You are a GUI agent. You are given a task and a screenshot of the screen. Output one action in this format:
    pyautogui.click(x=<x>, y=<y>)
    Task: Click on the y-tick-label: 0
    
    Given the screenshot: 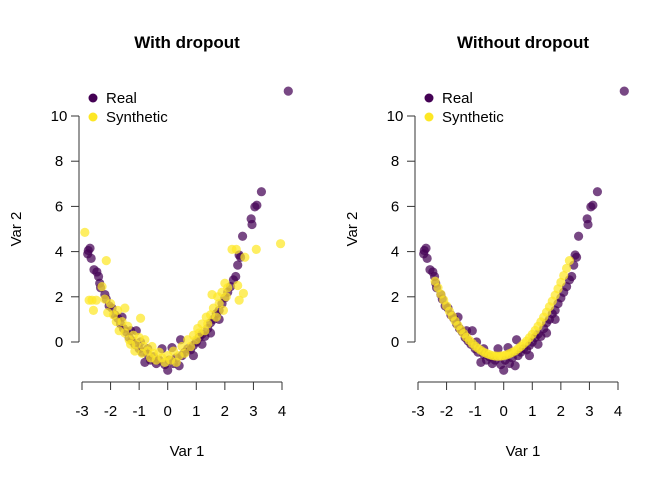 What is the action you would take?
    pyautogui.click(x=59, y=342)
    